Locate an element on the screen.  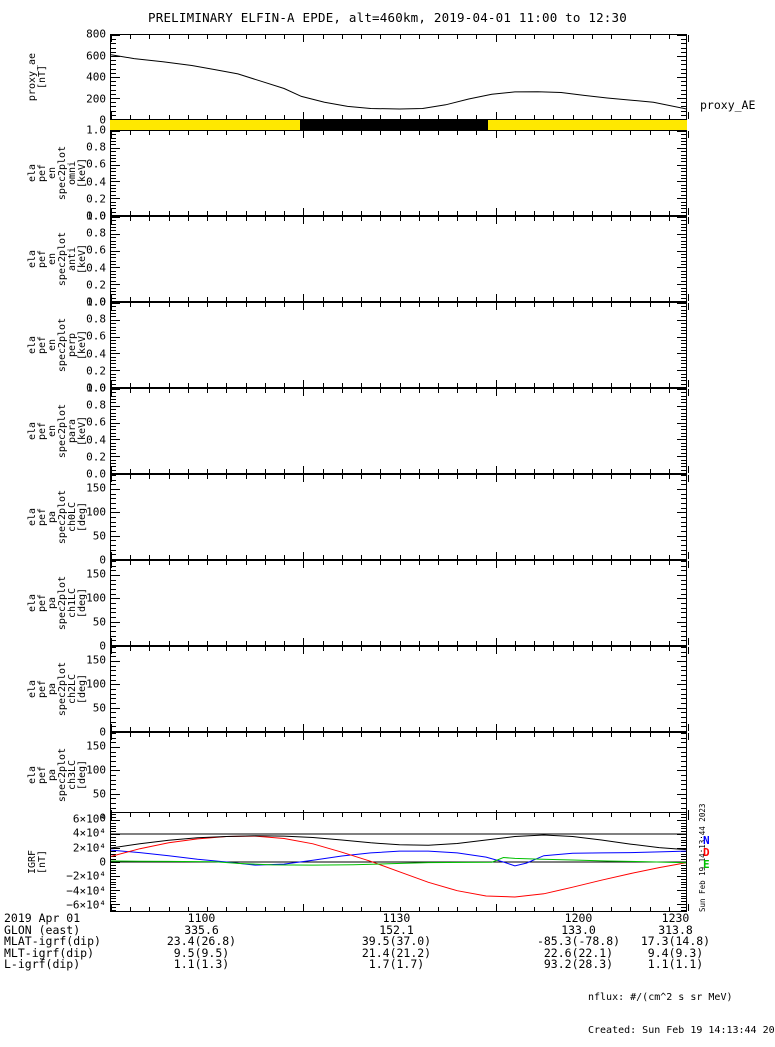
panel-en_perp is located at coordinates (399, 345).